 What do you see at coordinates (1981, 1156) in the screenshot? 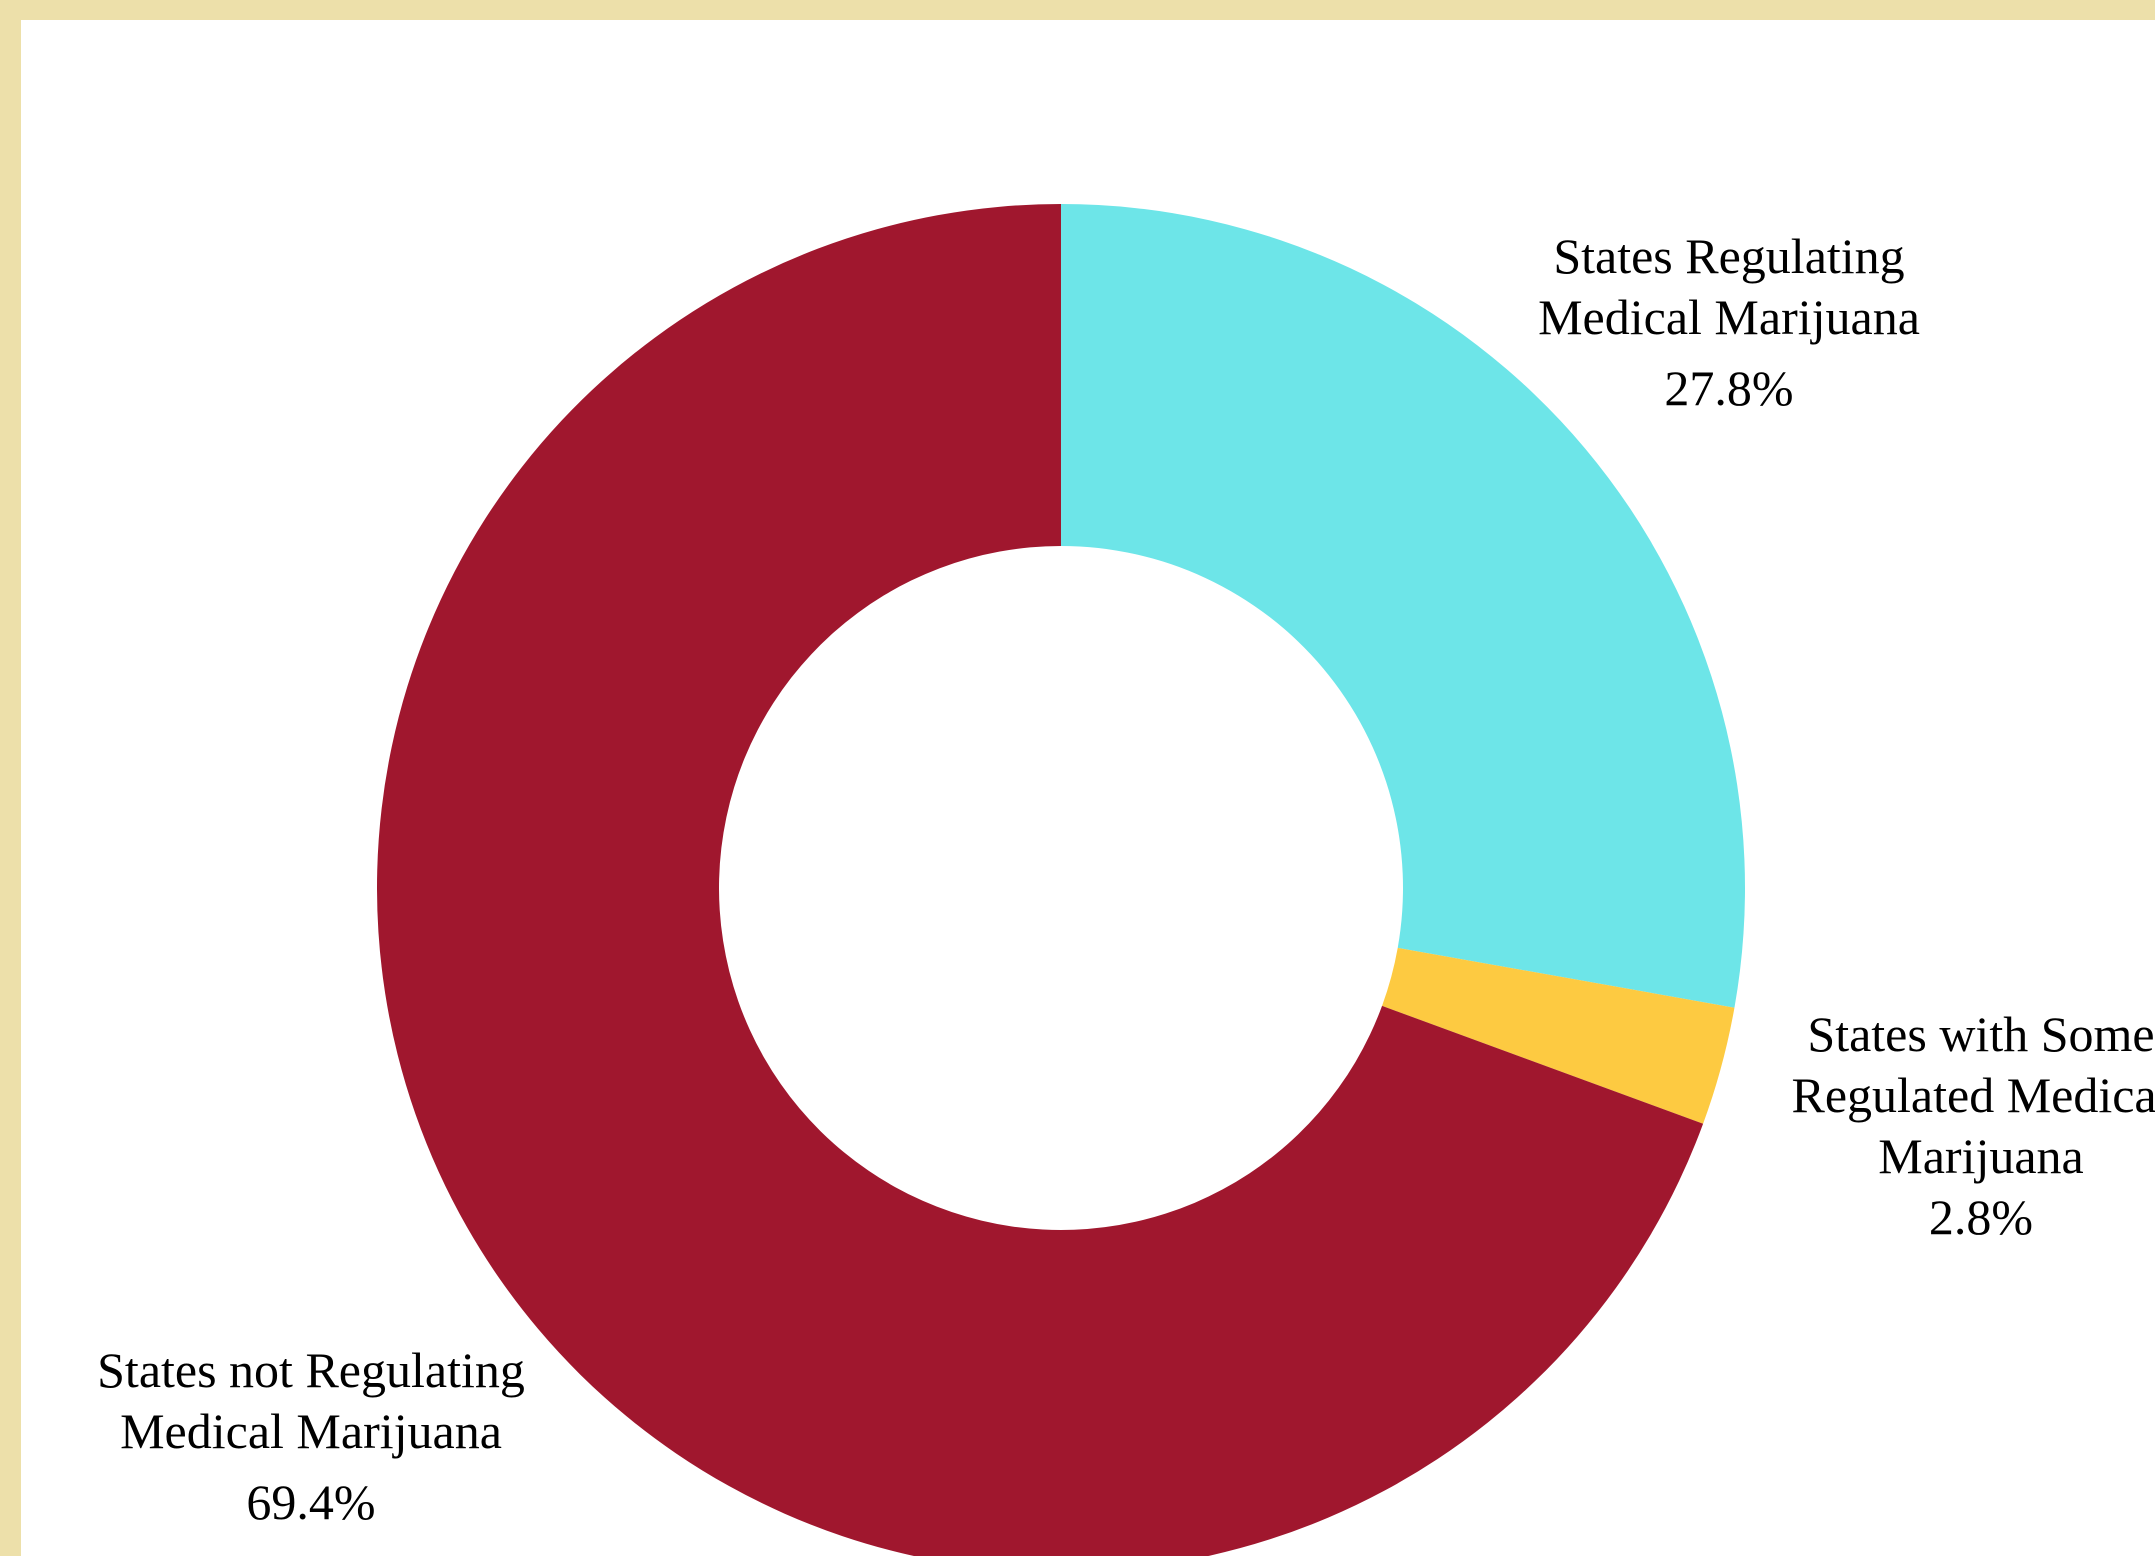
I see `label-states-some-line-3: Marijuana` at bounding box center [1981, 1156].